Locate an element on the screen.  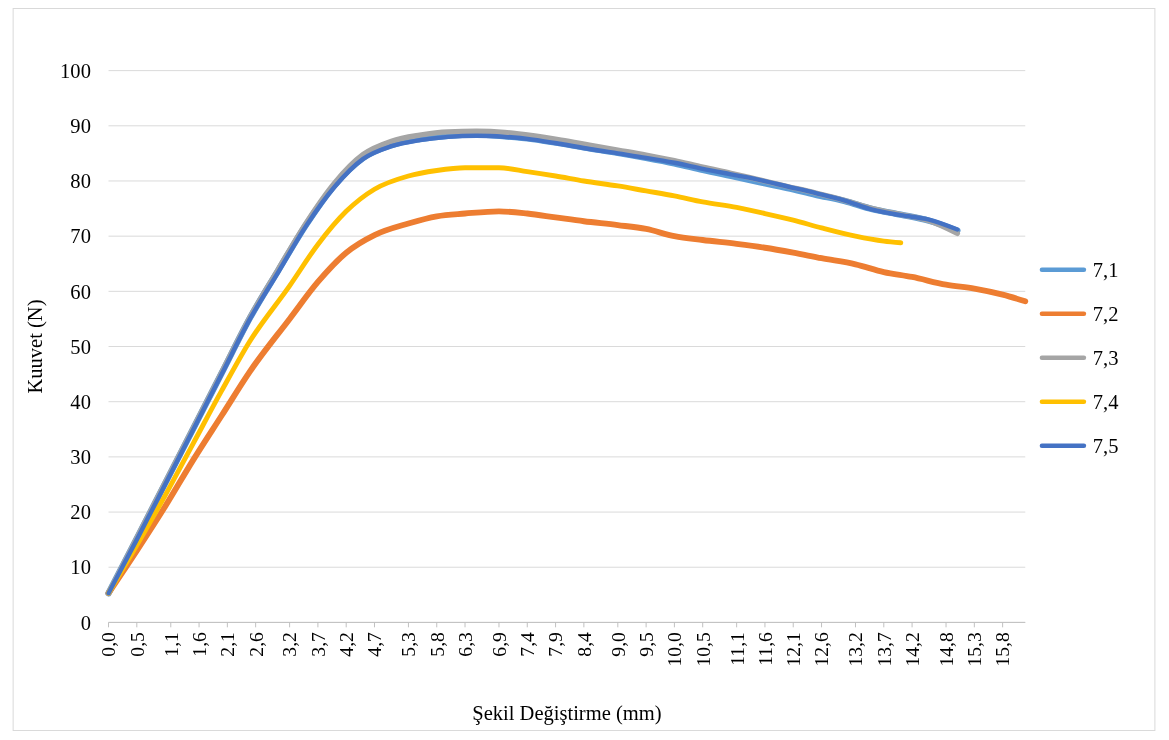
y-tick-label: 80 is located at coordinates (80, 181).